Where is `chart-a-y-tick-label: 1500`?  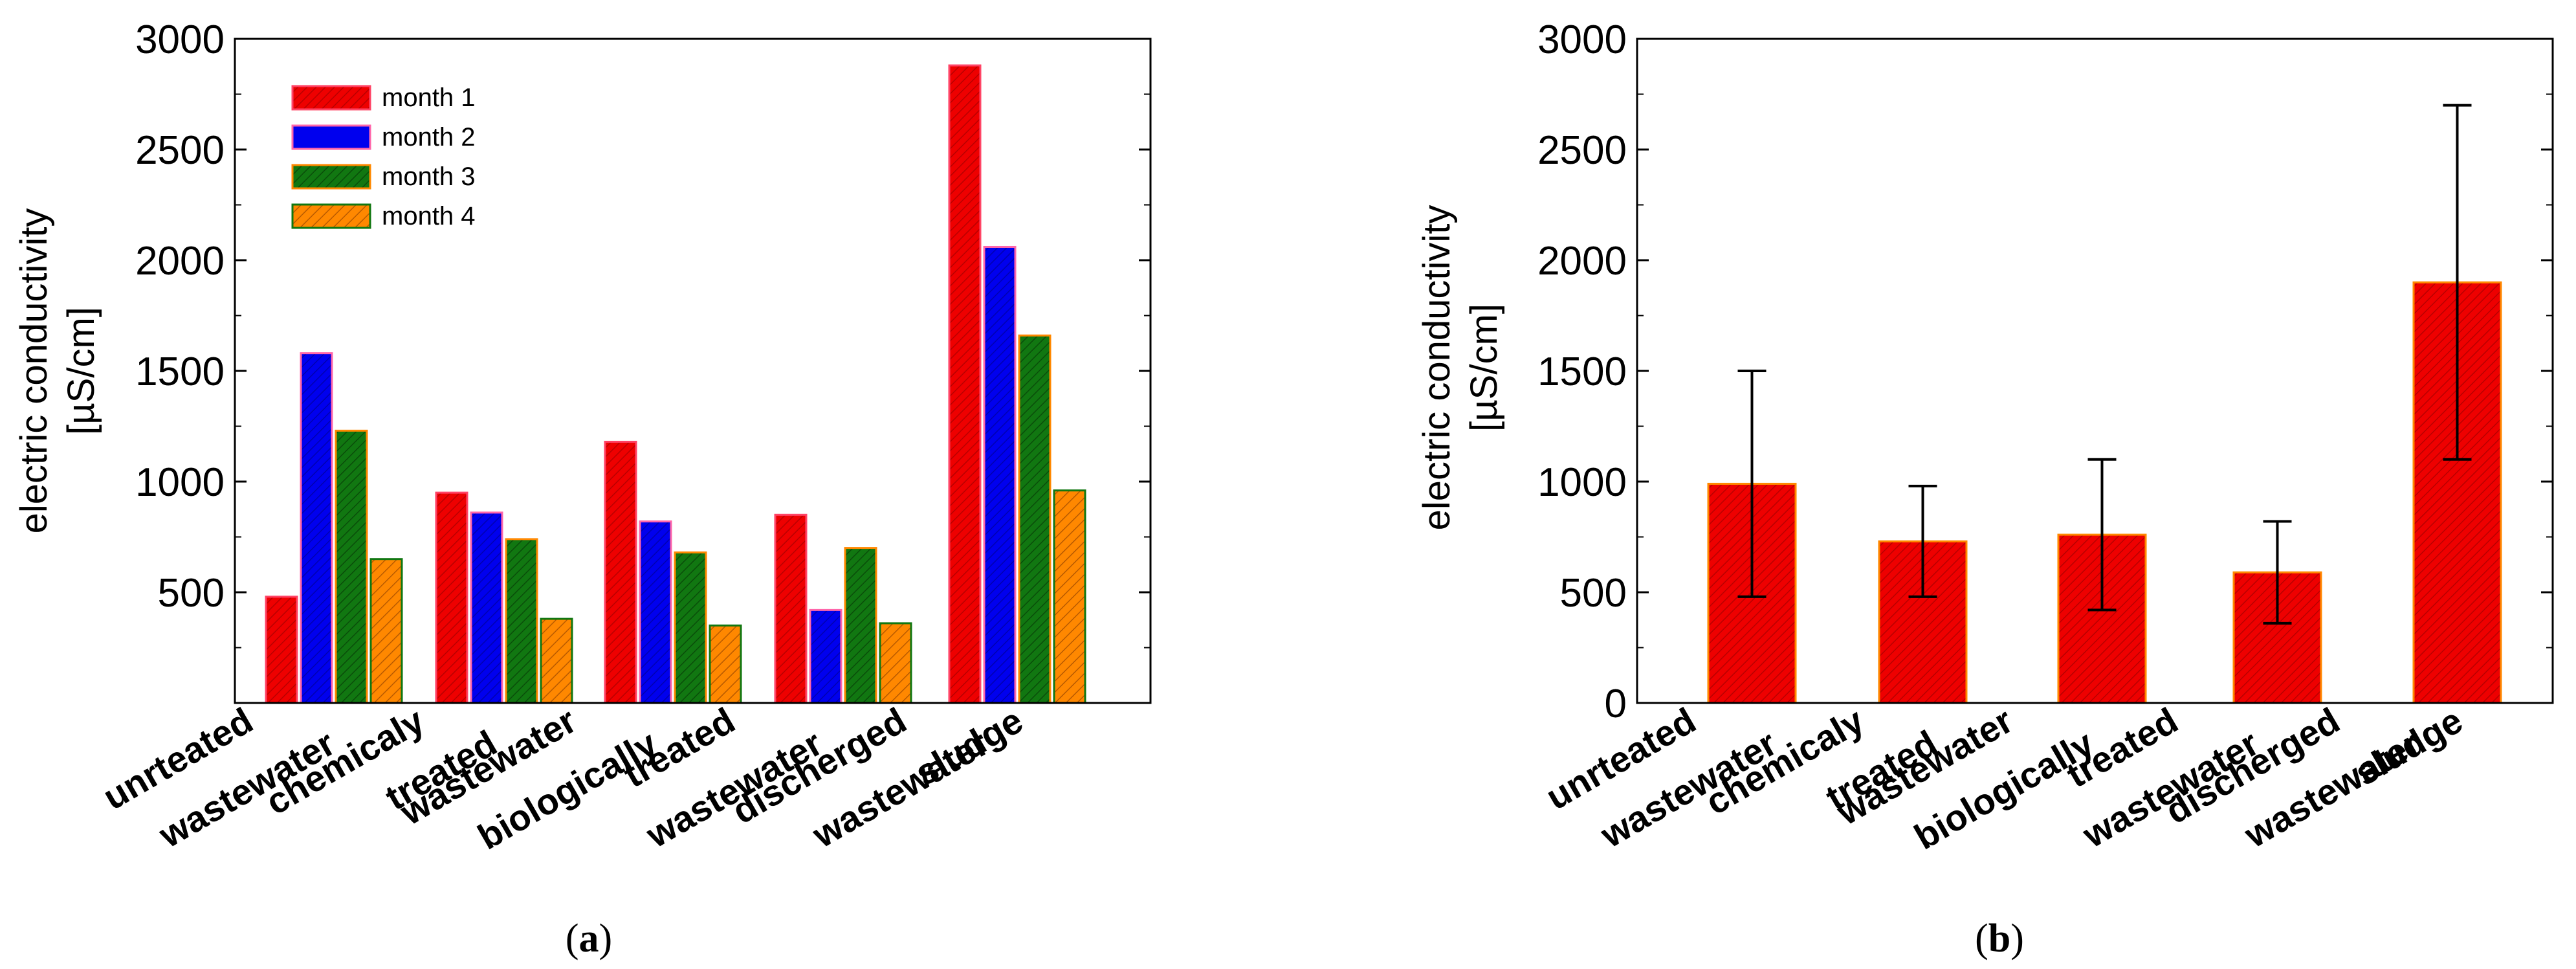 chart-a-y-tick-label: 1500 is located at coordinates (180, 372).